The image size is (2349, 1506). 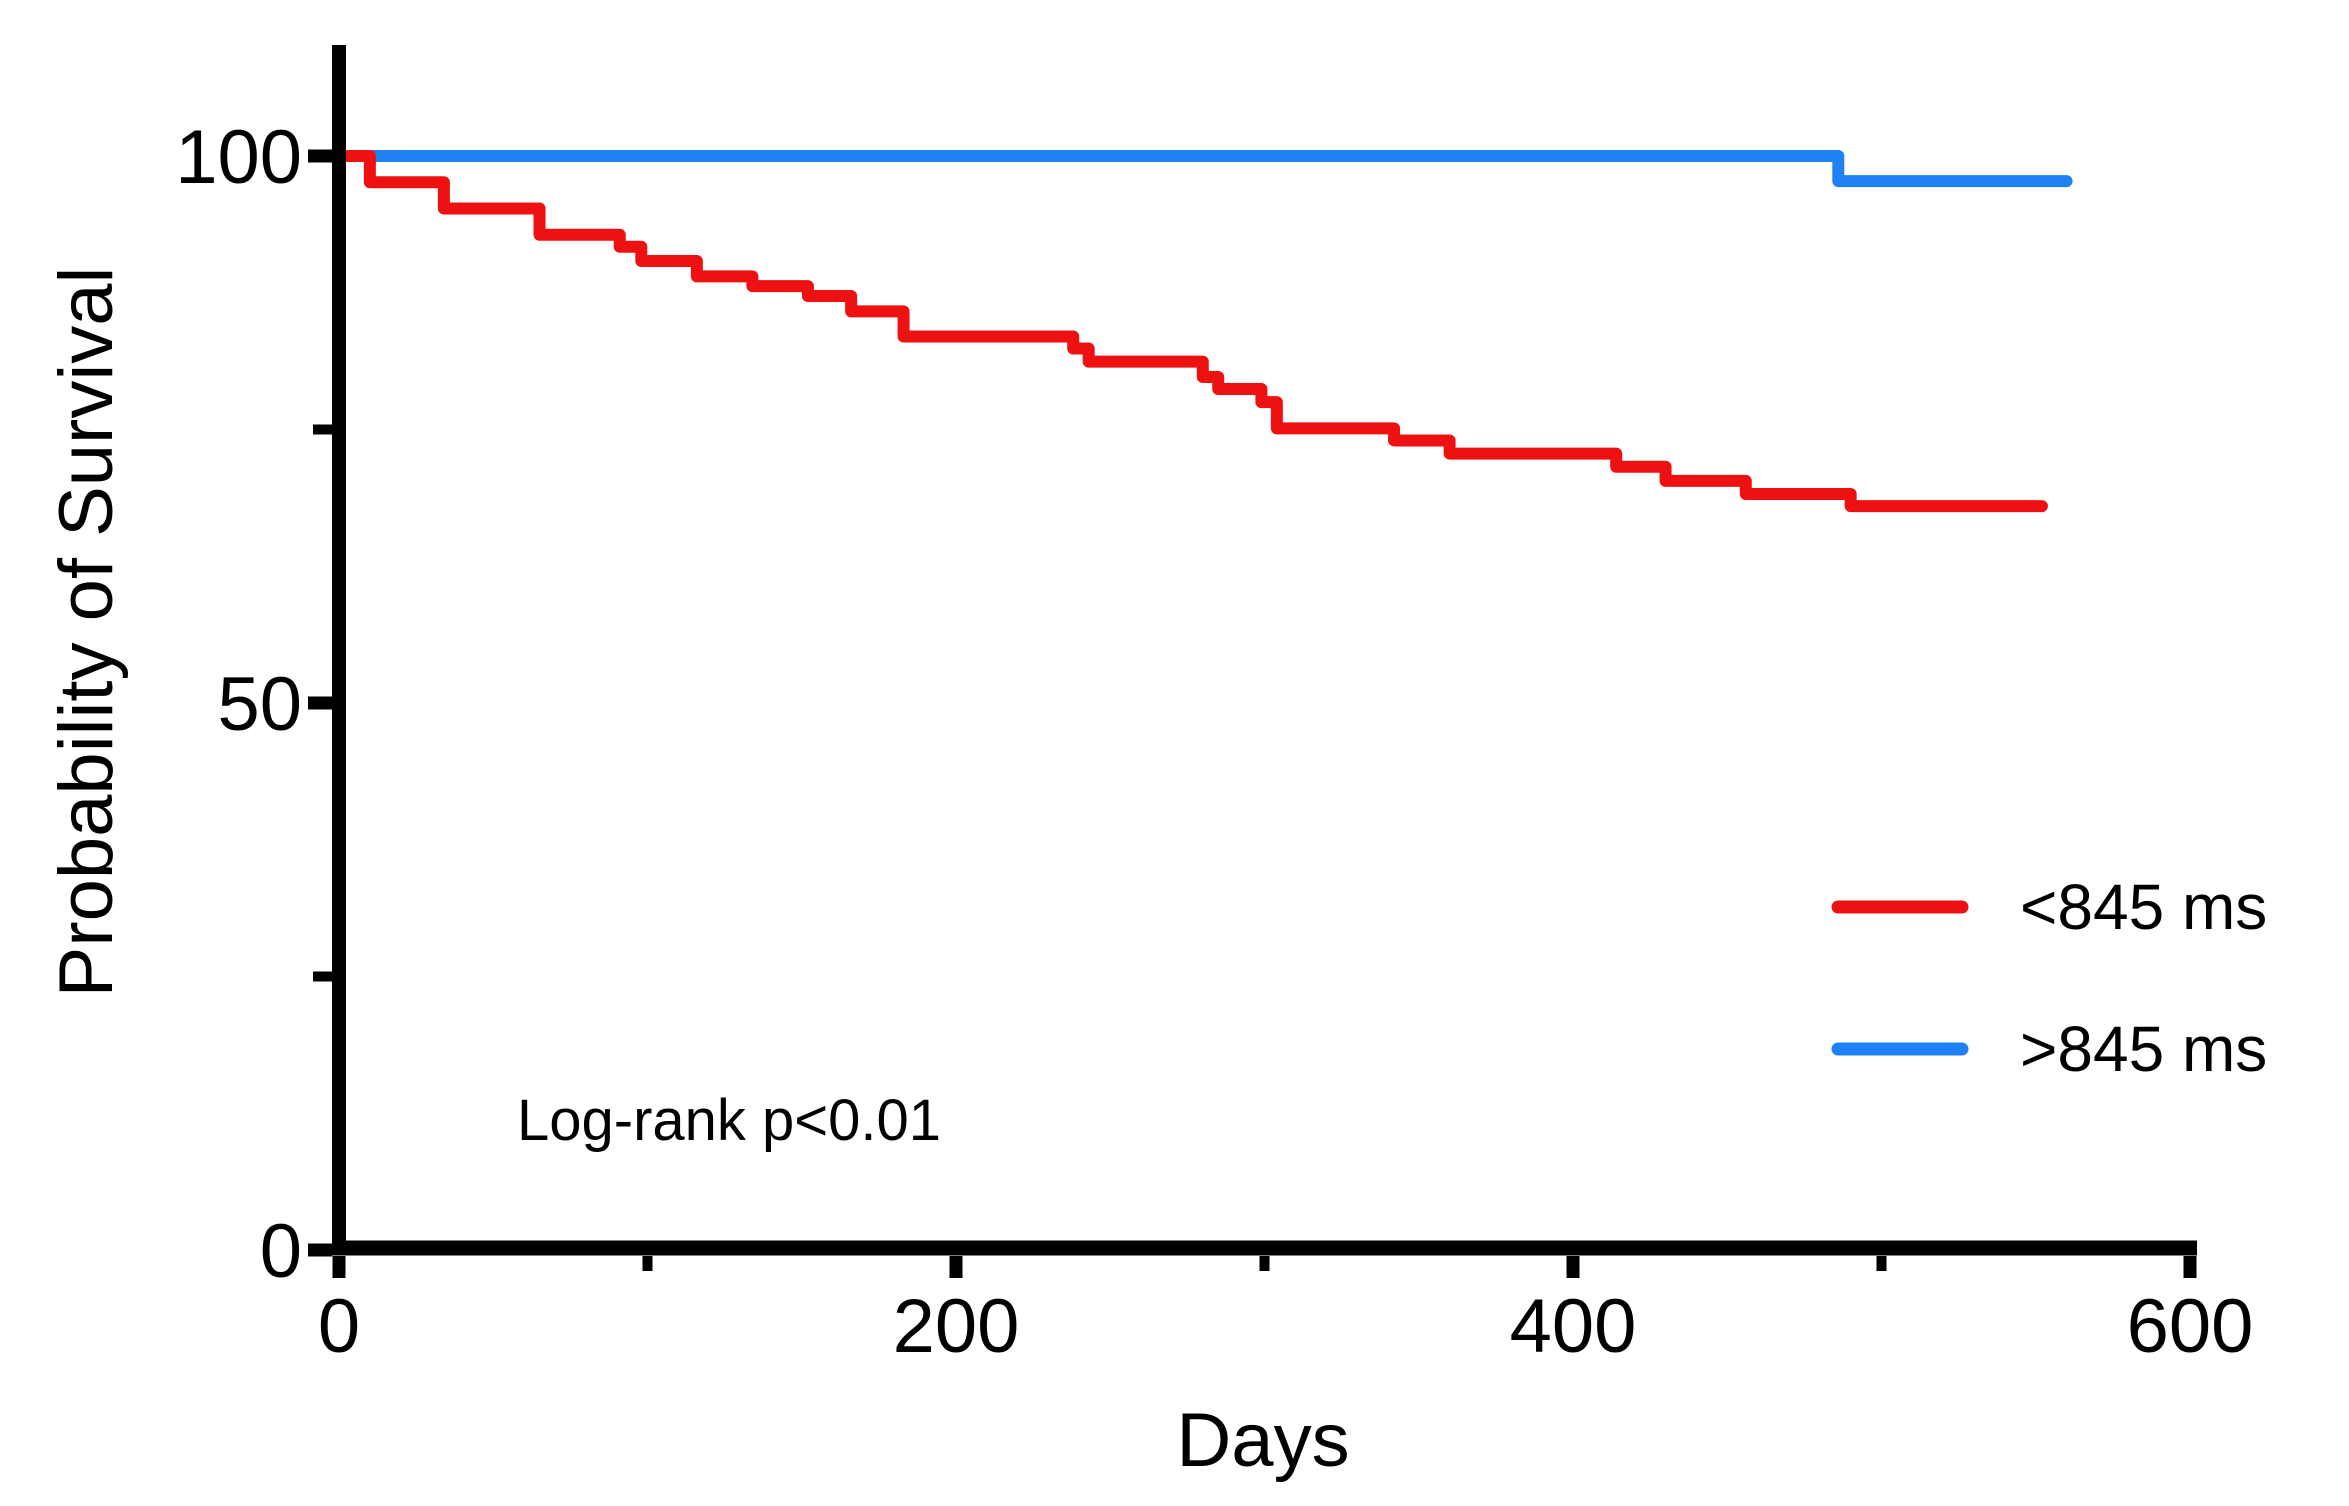 What do you see at coordinates (339, 1326) in the screenshot?
I see `x-tick-label: 0` at bounding box center [339, 1326].